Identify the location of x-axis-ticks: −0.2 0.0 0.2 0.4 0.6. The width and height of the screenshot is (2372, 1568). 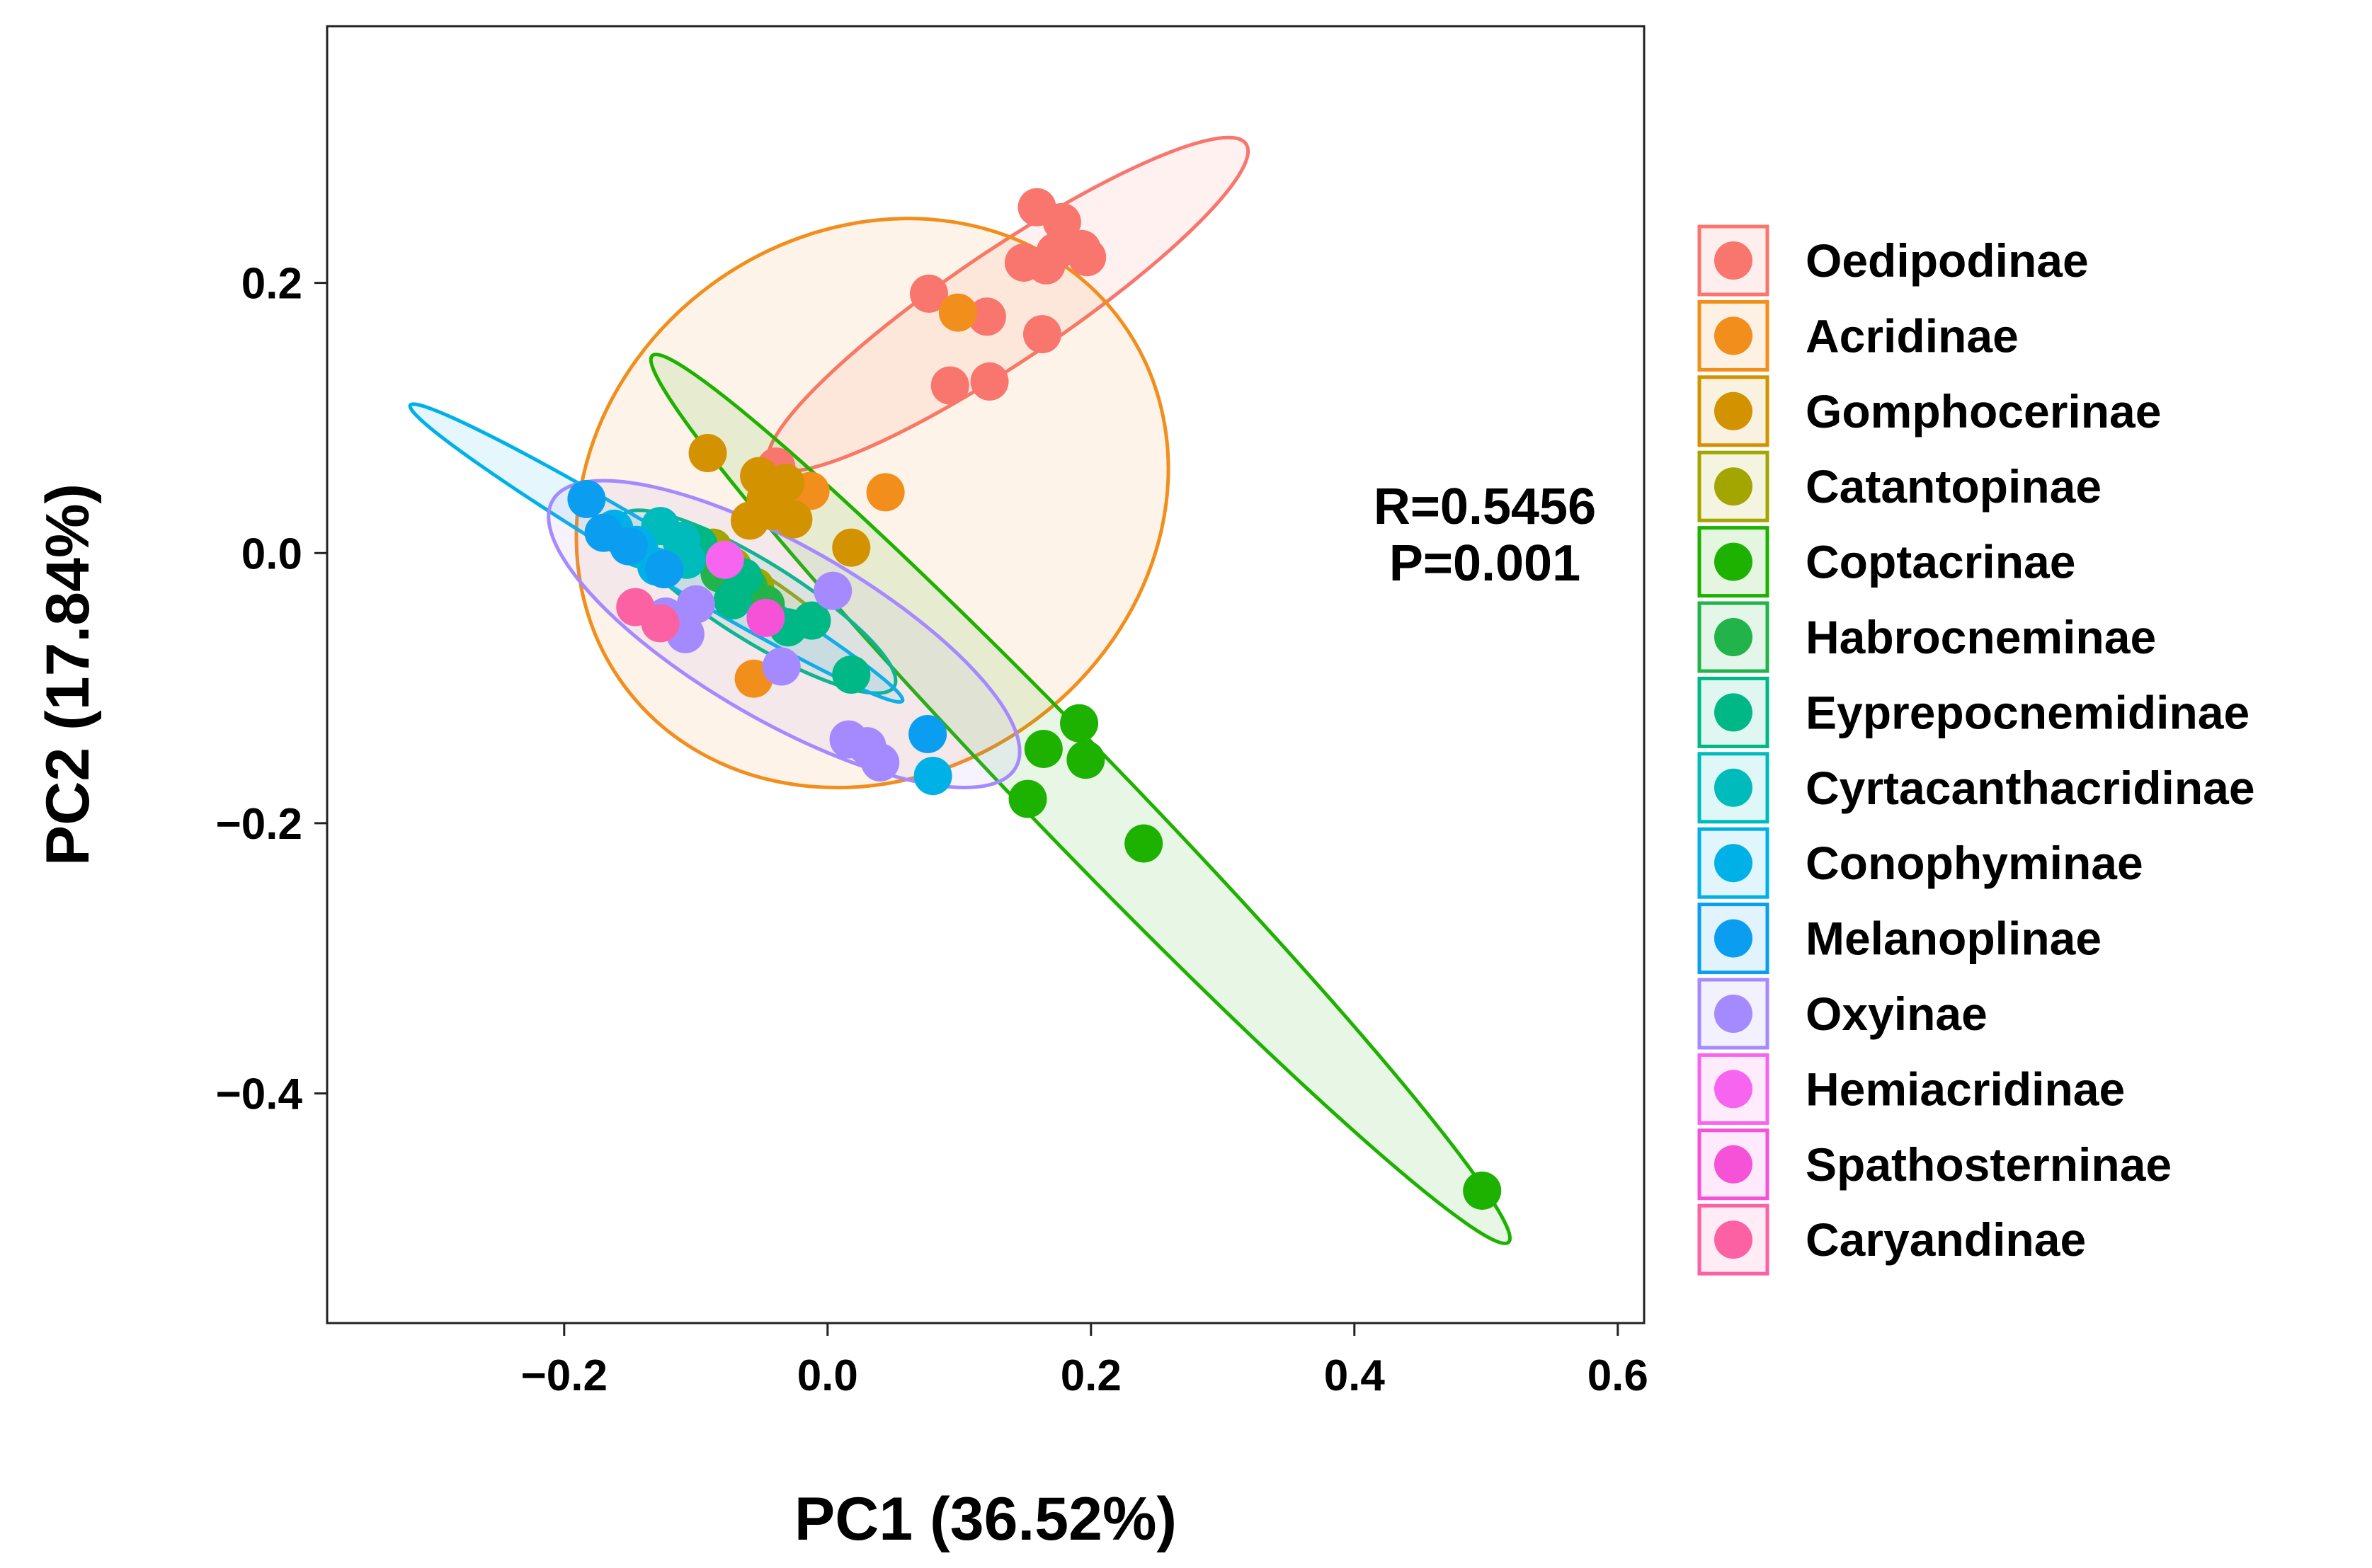
(1084, 1361).